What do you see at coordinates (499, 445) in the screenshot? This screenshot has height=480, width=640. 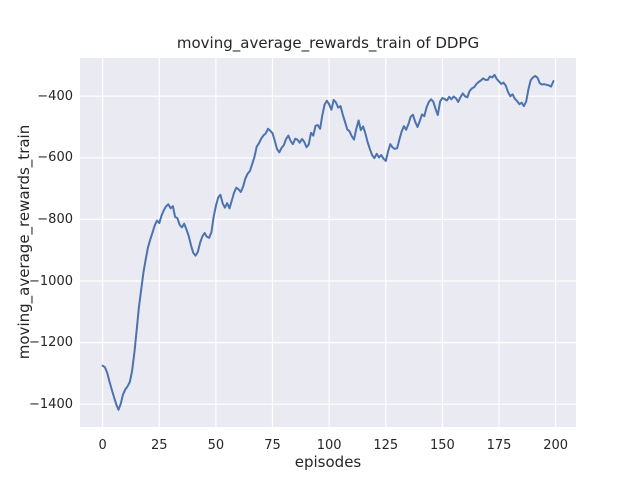 I see `x-tick-label: 175` at bounding box center [499, 445].